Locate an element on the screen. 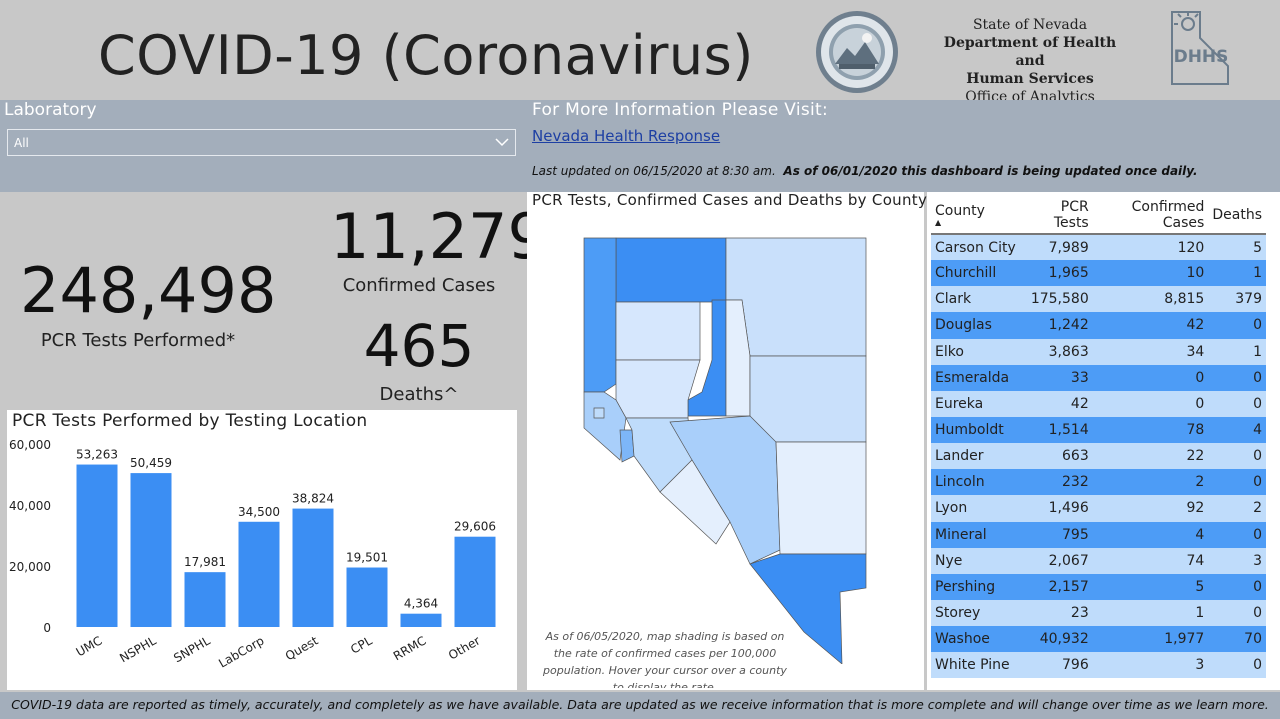 This screenshot has height=719, width=1280. cell-county: Pershing is located at coordinates (975, 586).